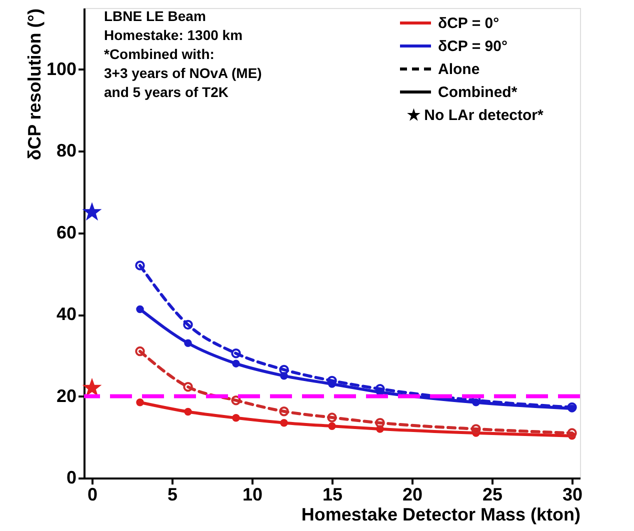 The width and height of the screenshot is (634, 531). I want to click on y-axis-title: δCP resolution (°), so click(34, 84).